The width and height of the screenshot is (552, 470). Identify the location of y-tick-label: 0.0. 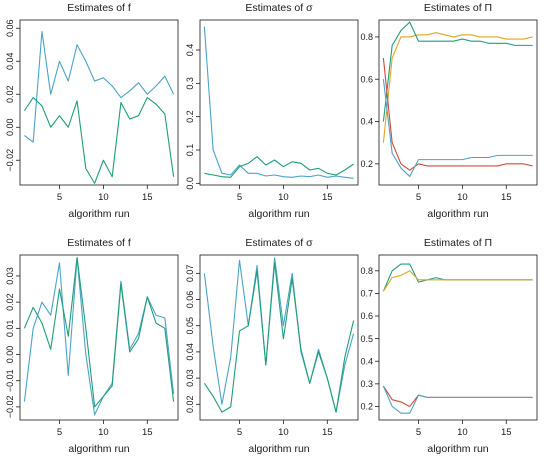
(190, 183).